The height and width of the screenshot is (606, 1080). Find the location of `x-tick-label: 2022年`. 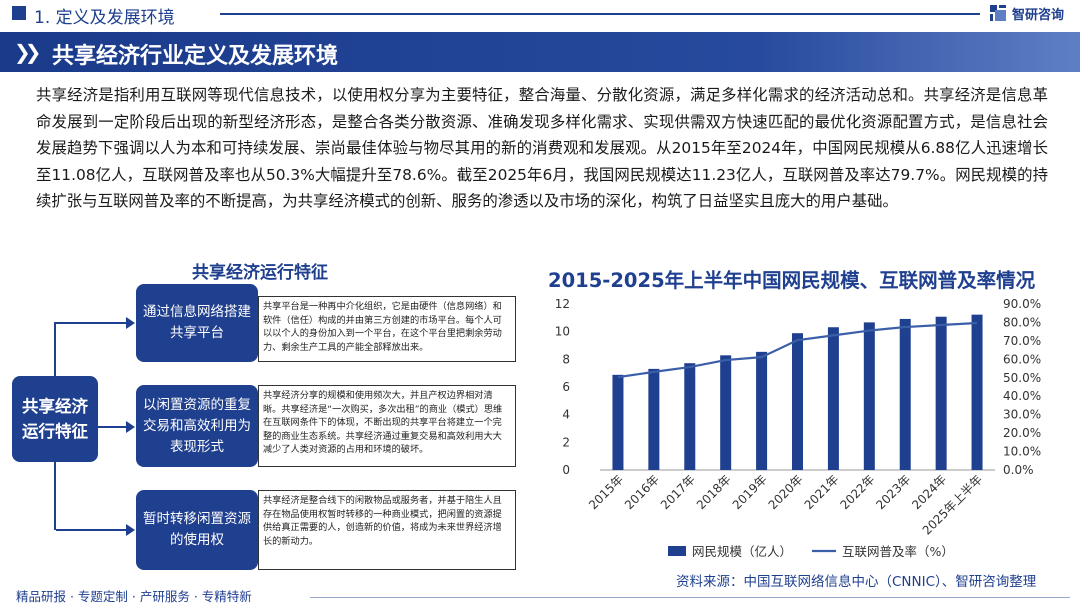

x-tick-label: 2022年 is located at coordinates (857, 492).